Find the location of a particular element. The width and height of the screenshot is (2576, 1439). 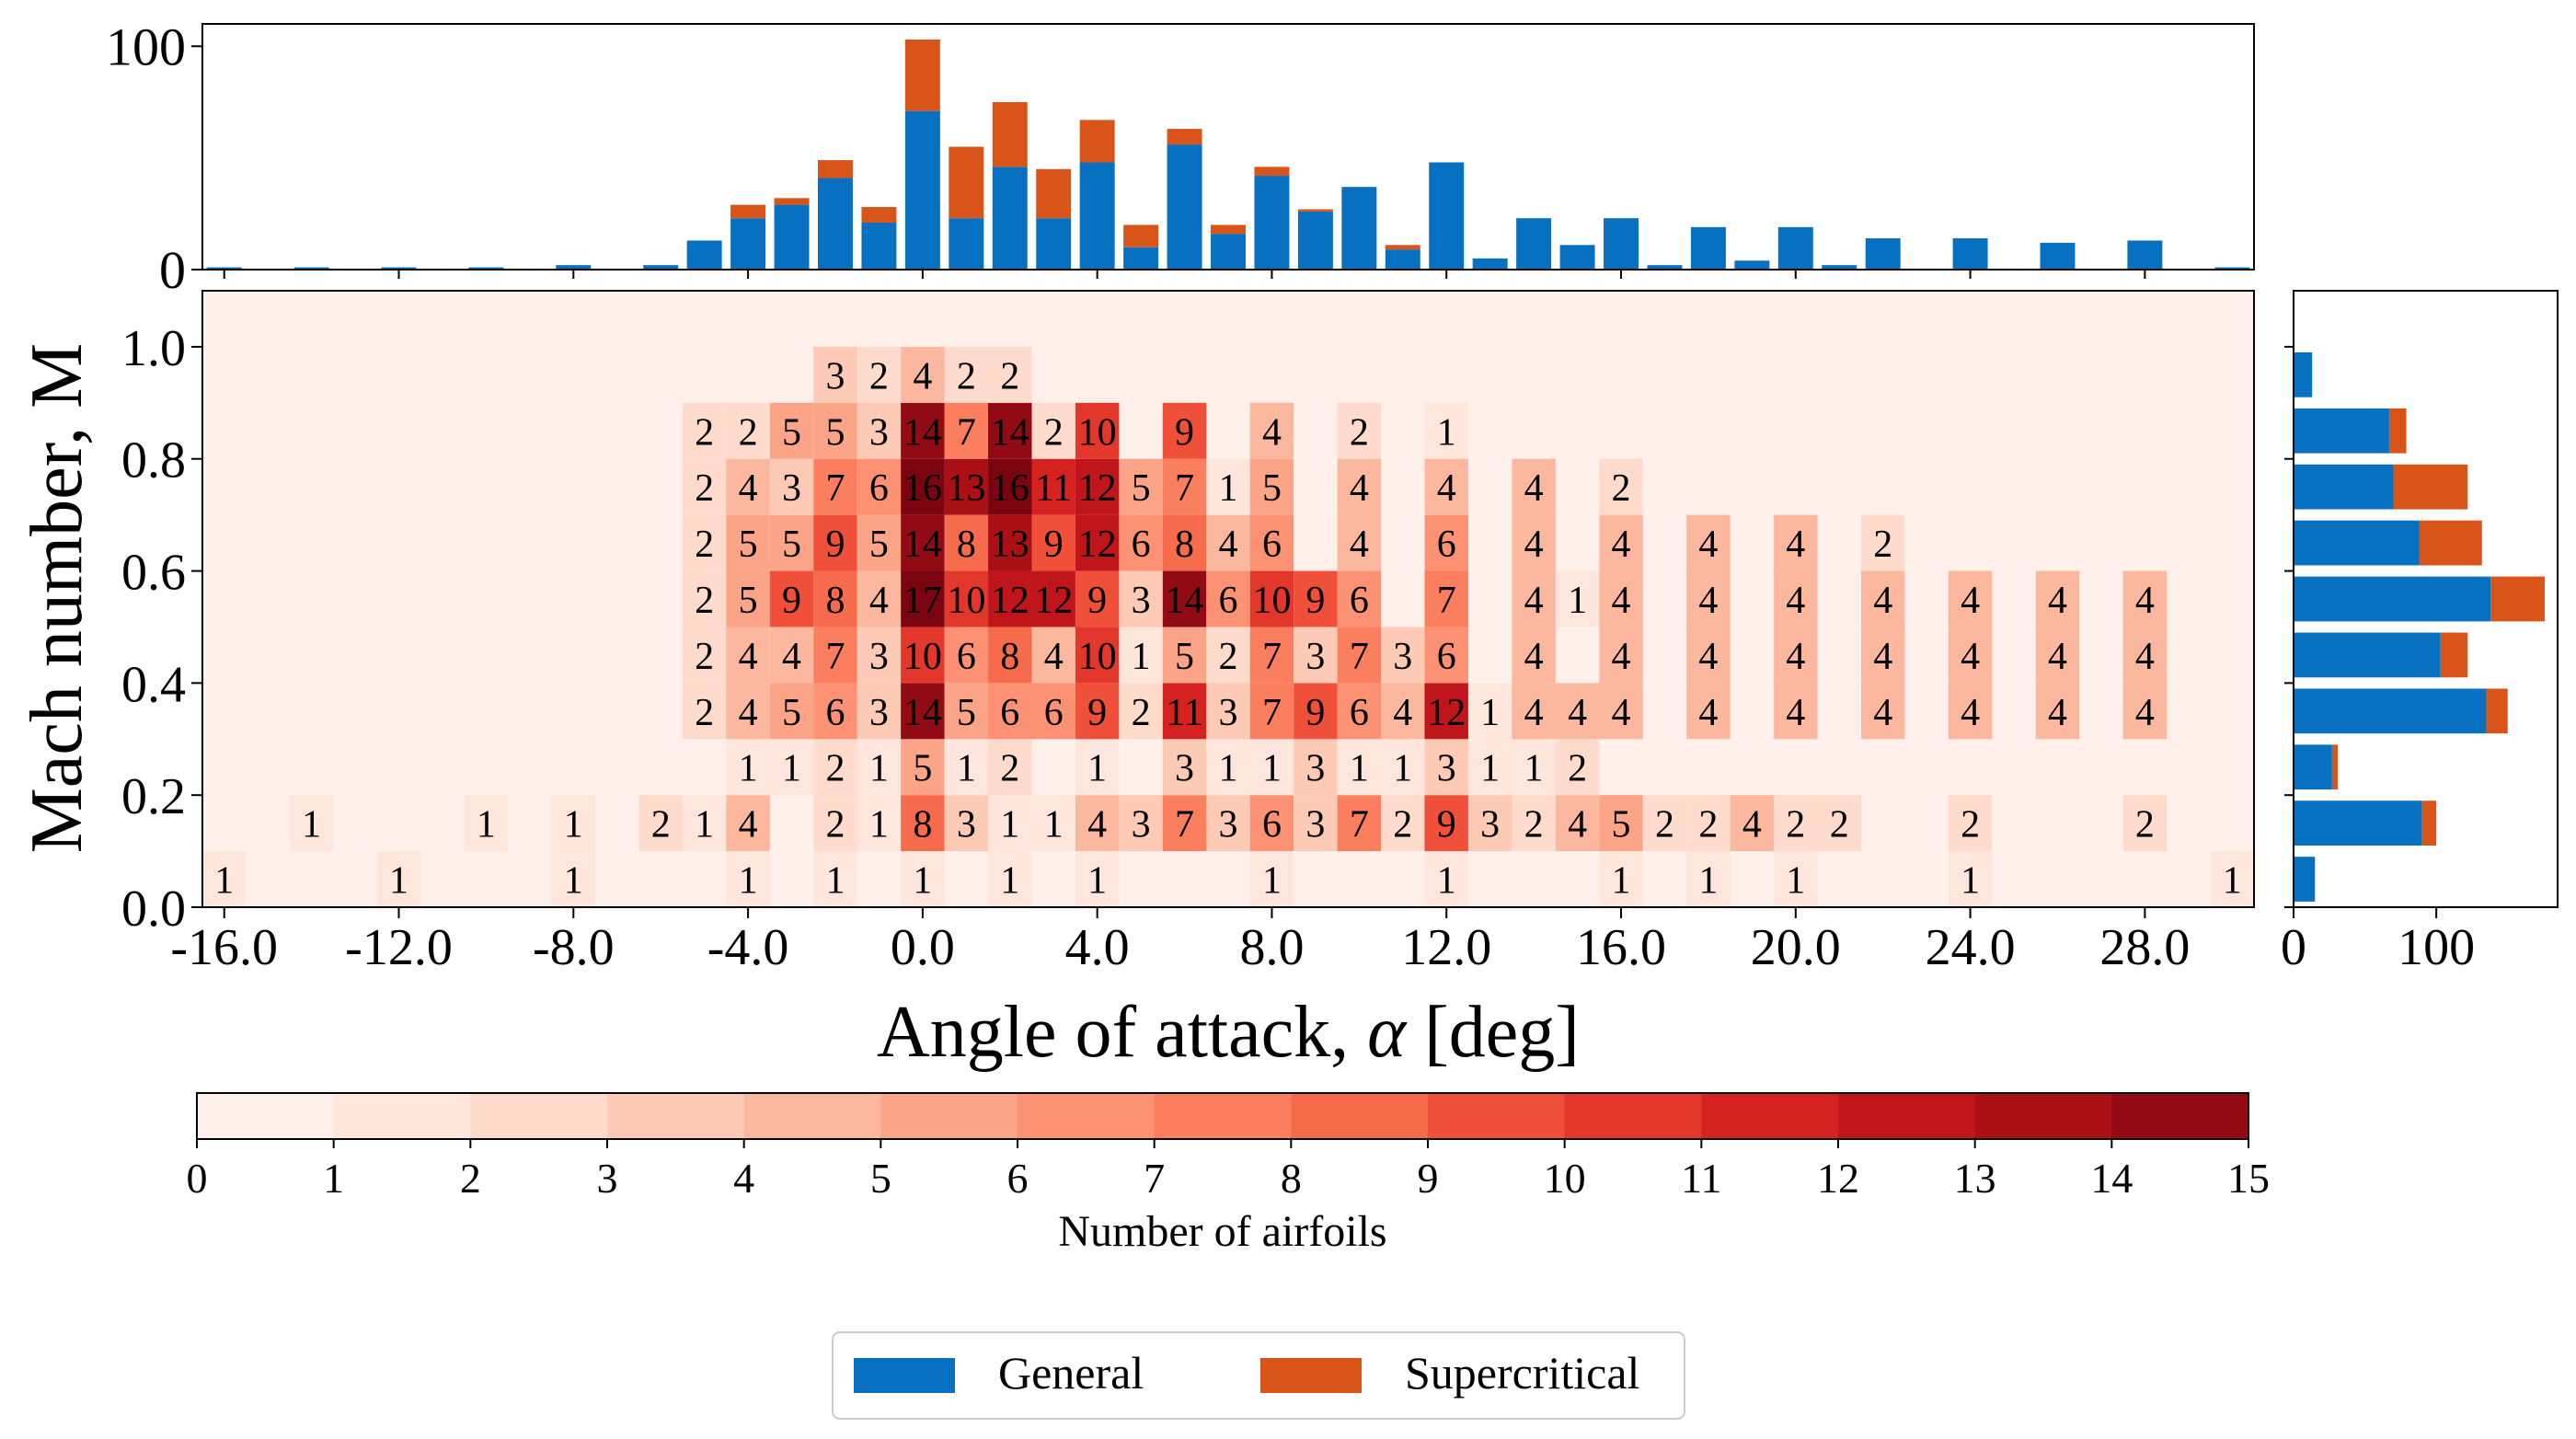

right-histogram-frame is located at coordinates (2426, 599).